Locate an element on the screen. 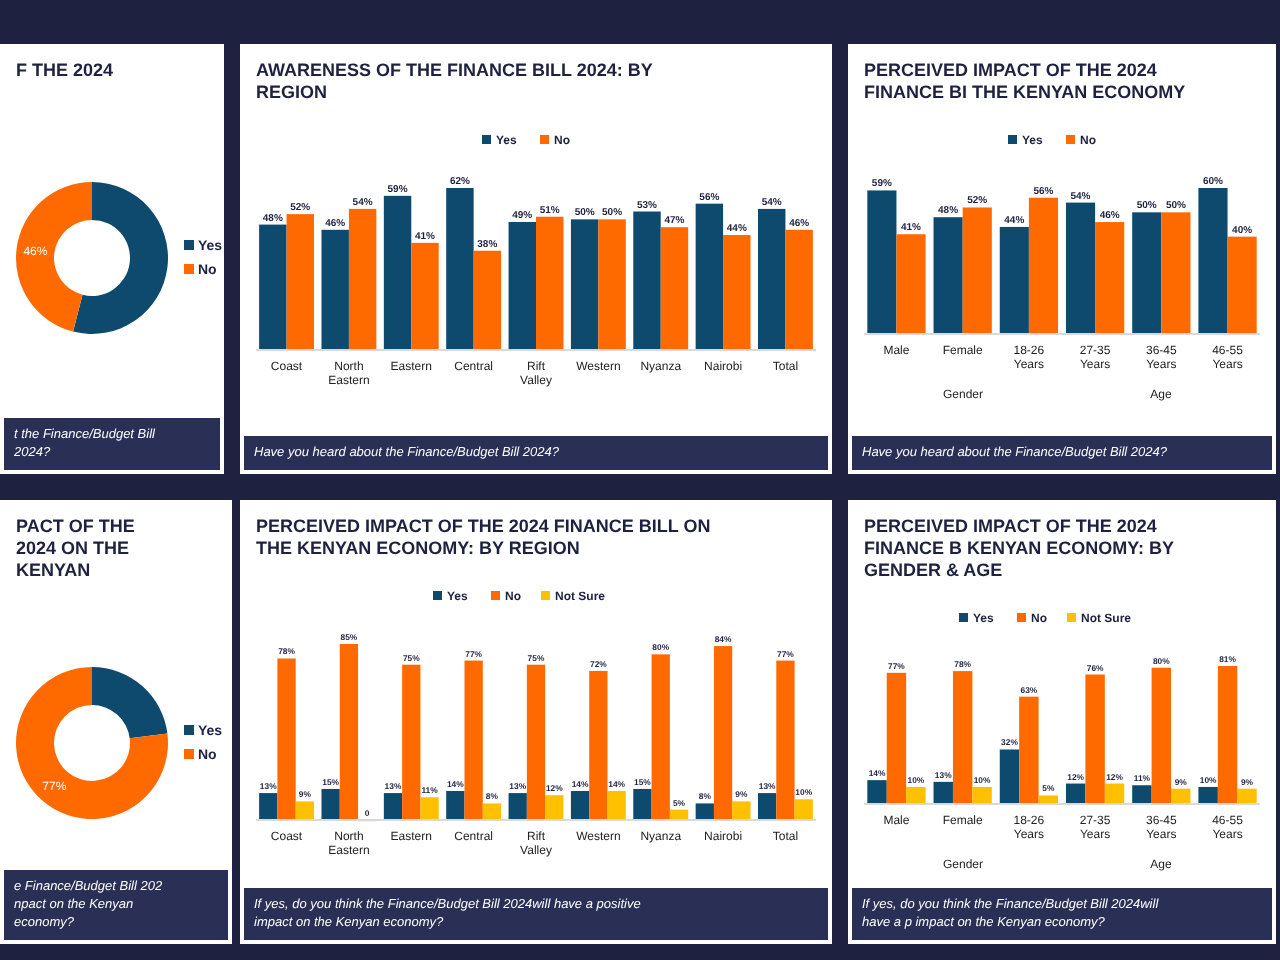  chart-title: PERCEIVED IMPACT OF THE 2024 FINANCE B KENYAN ECONOMY: BY GENDER & AGE is located at coordinates (1019, 548).